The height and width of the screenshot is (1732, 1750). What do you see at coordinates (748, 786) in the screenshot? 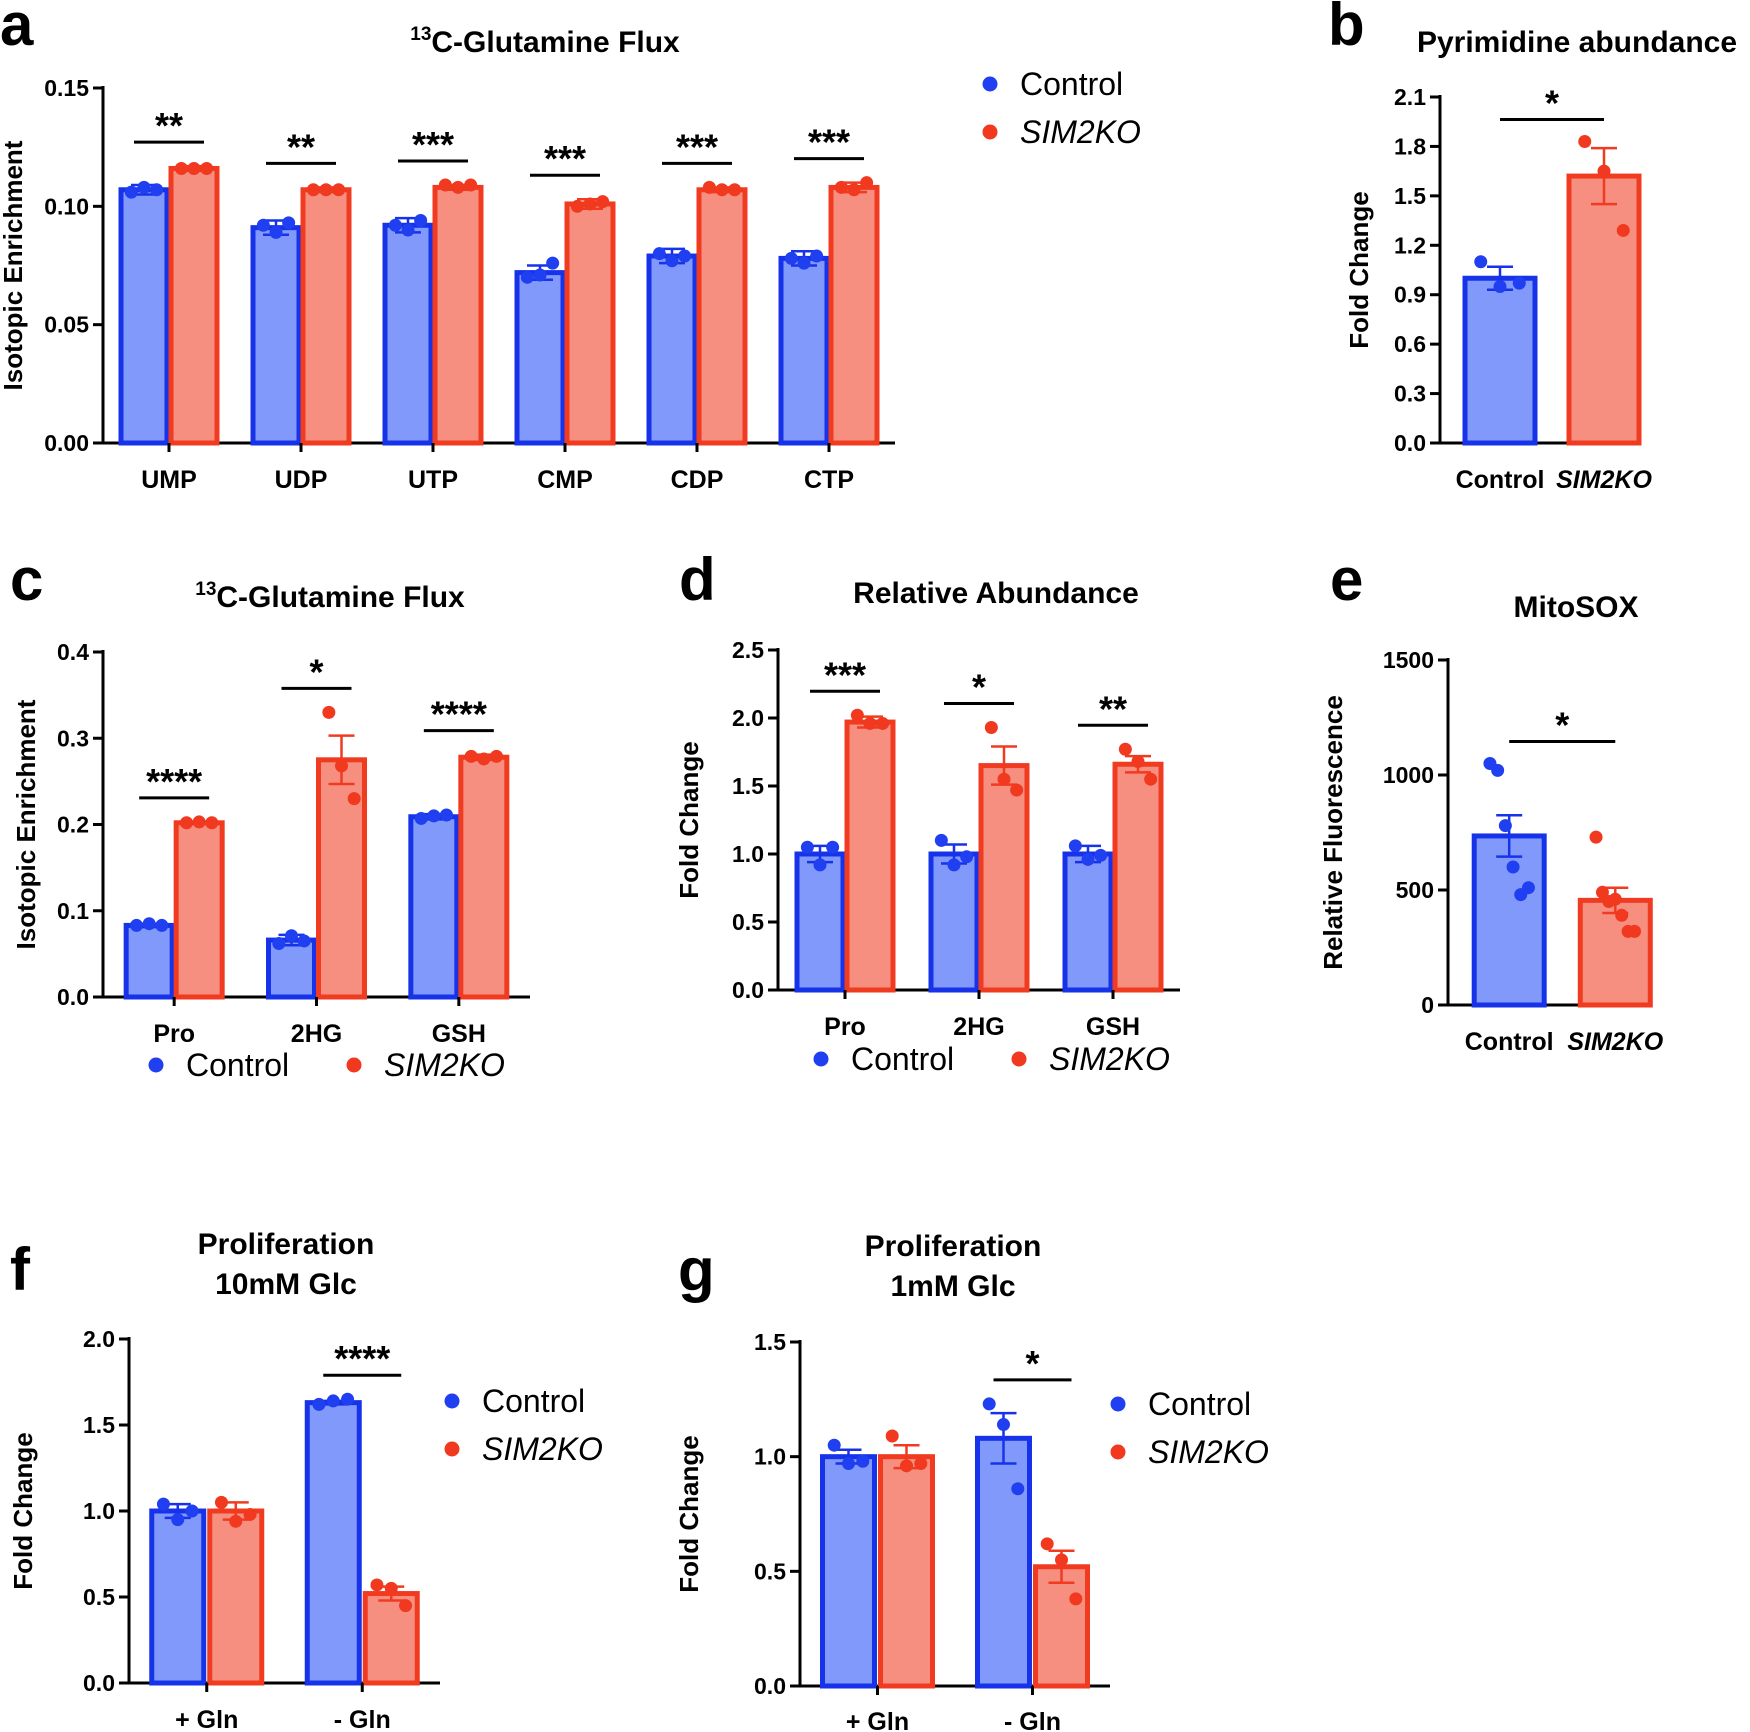
I see `3-ytick-label: 1.5` at bounding box center [748, 786].